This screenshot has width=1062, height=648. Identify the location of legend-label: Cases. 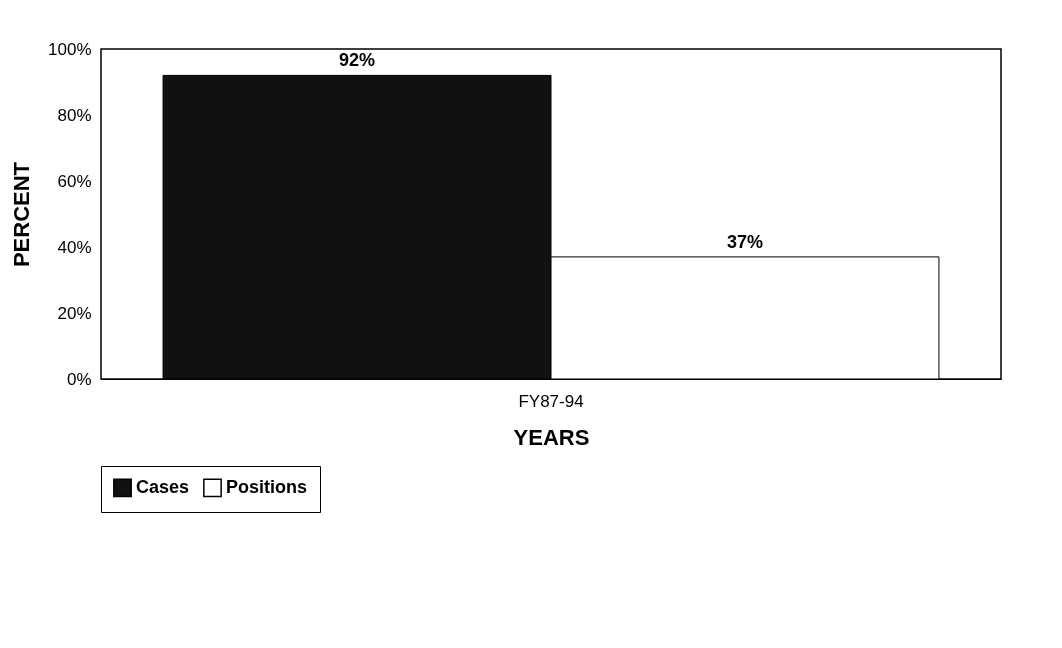
(163, 486).